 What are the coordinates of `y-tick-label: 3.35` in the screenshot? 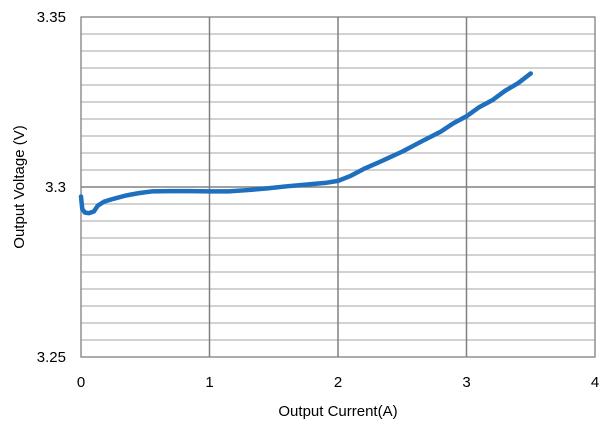 It's located at (51, 17).